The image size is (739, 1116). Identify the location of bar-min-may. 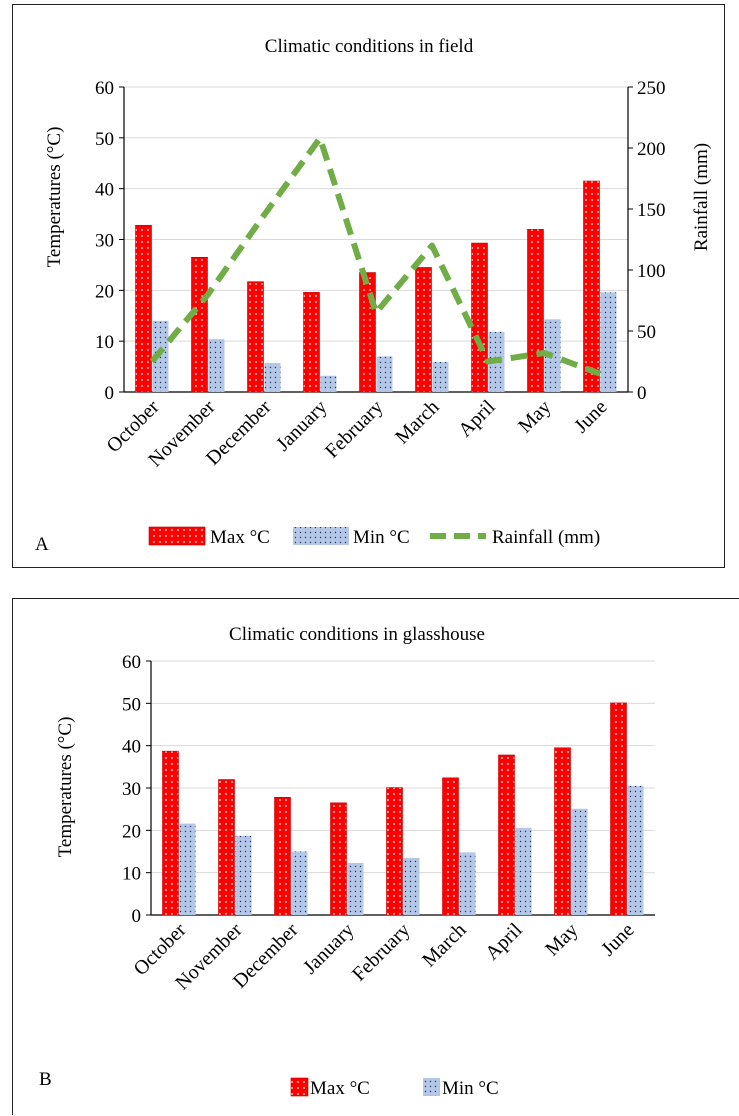
(579, 861).